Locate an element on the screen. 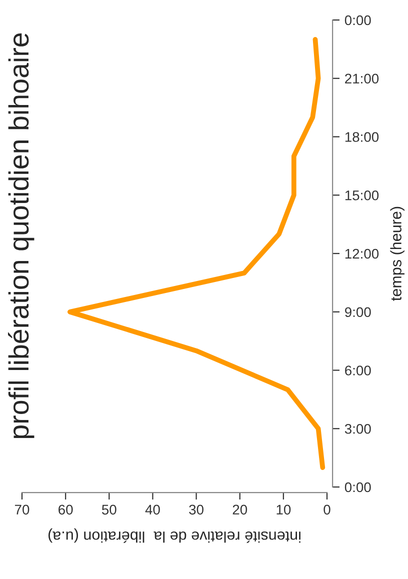 This screenshot has height=579, width=408. x-tick-label: 20 is located at coordinates (240, 509).